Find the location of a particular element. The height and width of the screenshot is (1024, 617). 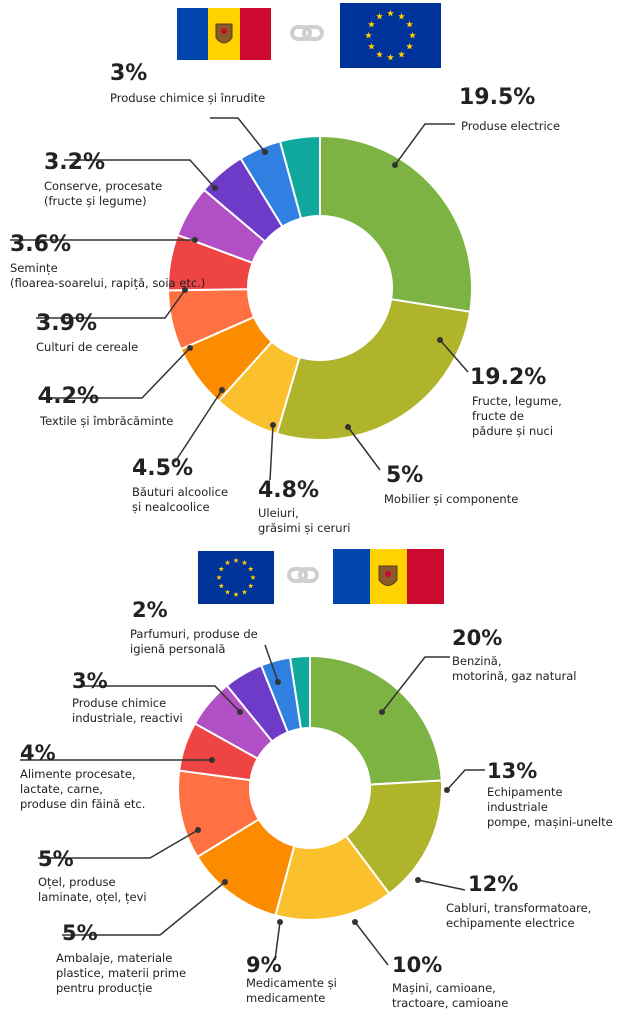

slice-label: pădure și nuci is located at coordinates (512, 431).